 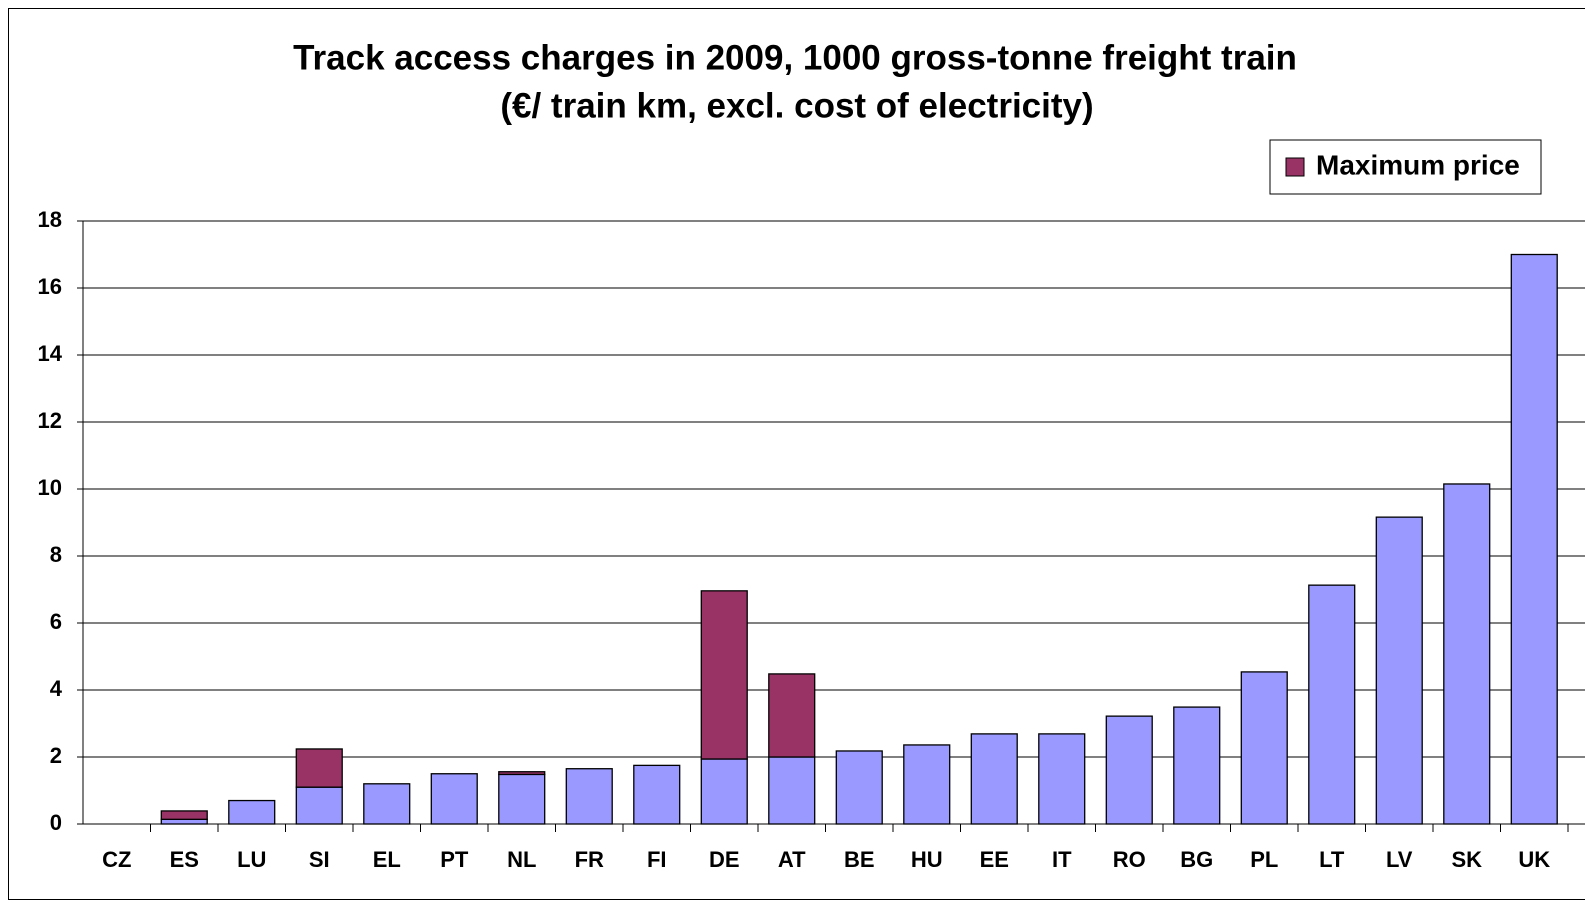 I want to click on x-tick-label: BG, so click(x=1196, y=859).